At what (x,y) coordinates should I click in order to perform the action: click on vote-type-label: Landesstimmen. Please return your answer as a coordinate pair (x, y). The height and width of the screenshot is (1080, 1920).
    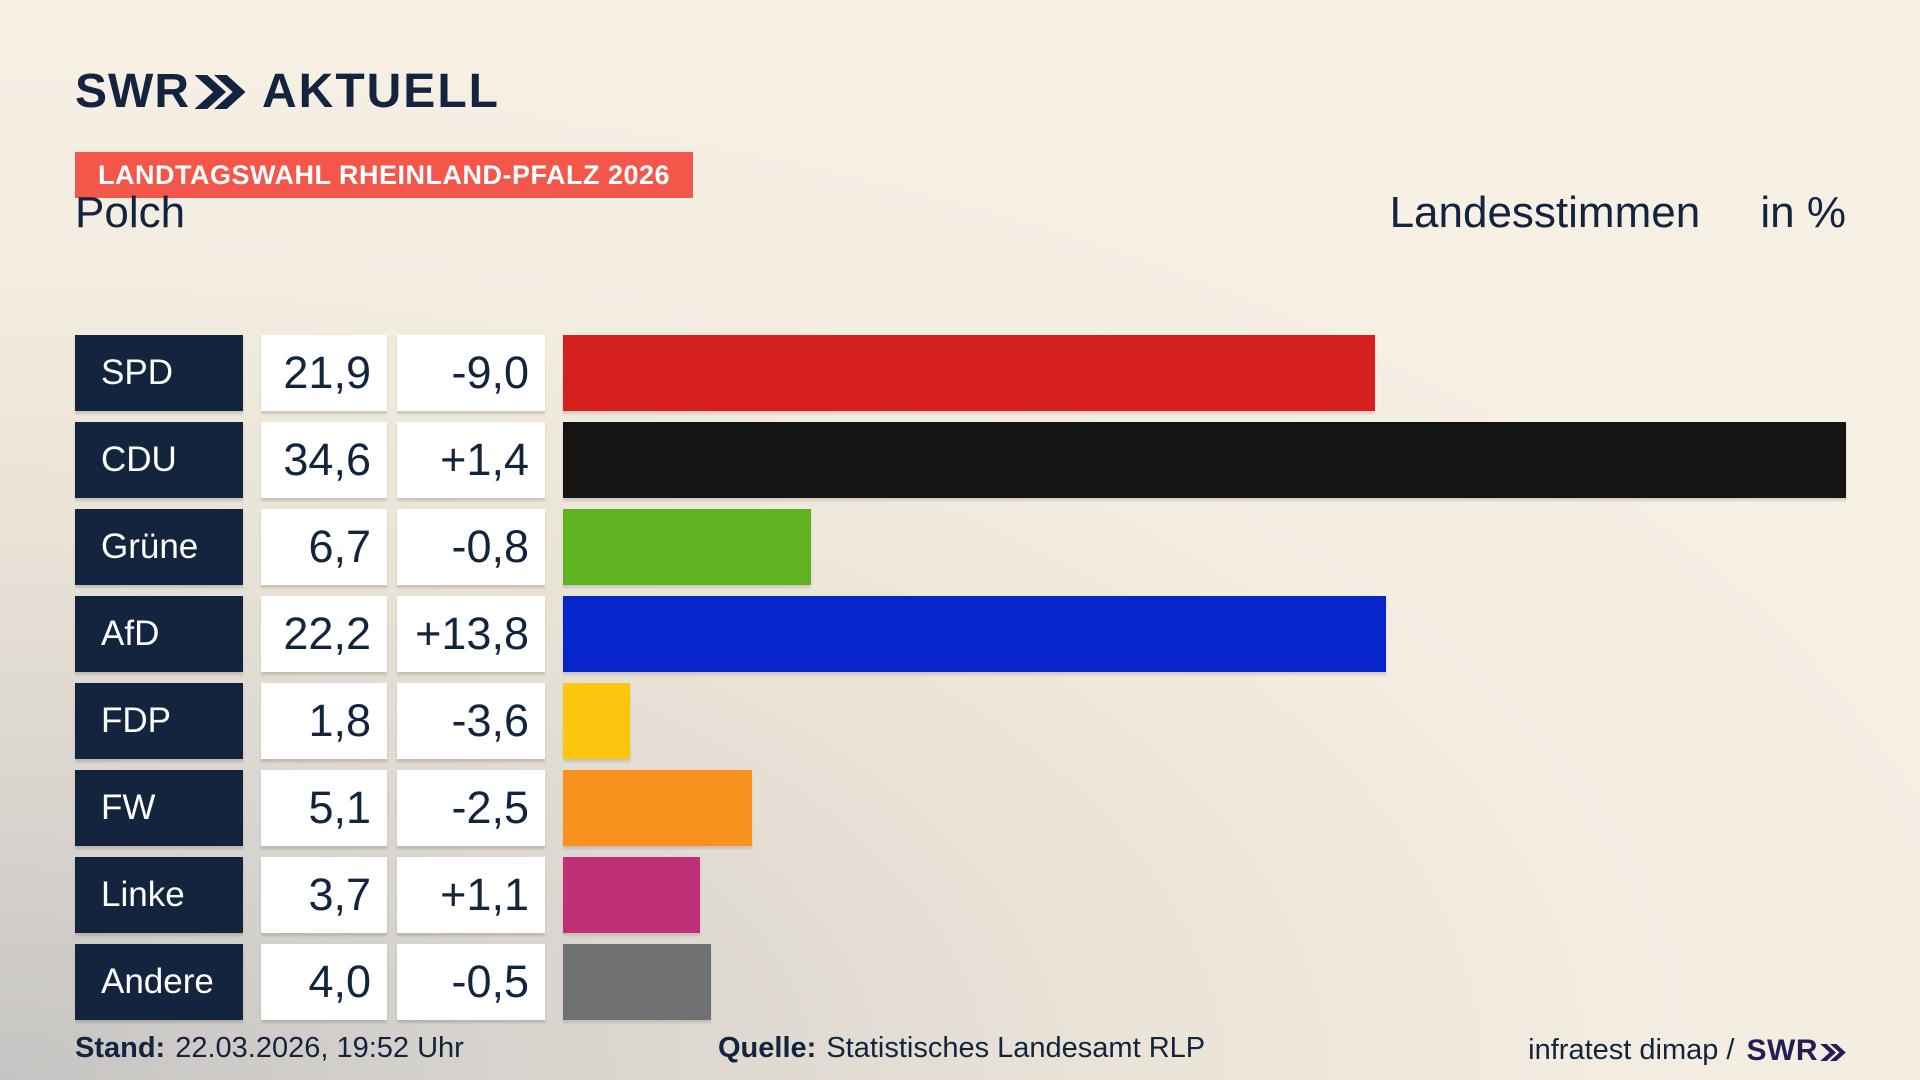
    Looking at the image, I should click on (1545, 212).